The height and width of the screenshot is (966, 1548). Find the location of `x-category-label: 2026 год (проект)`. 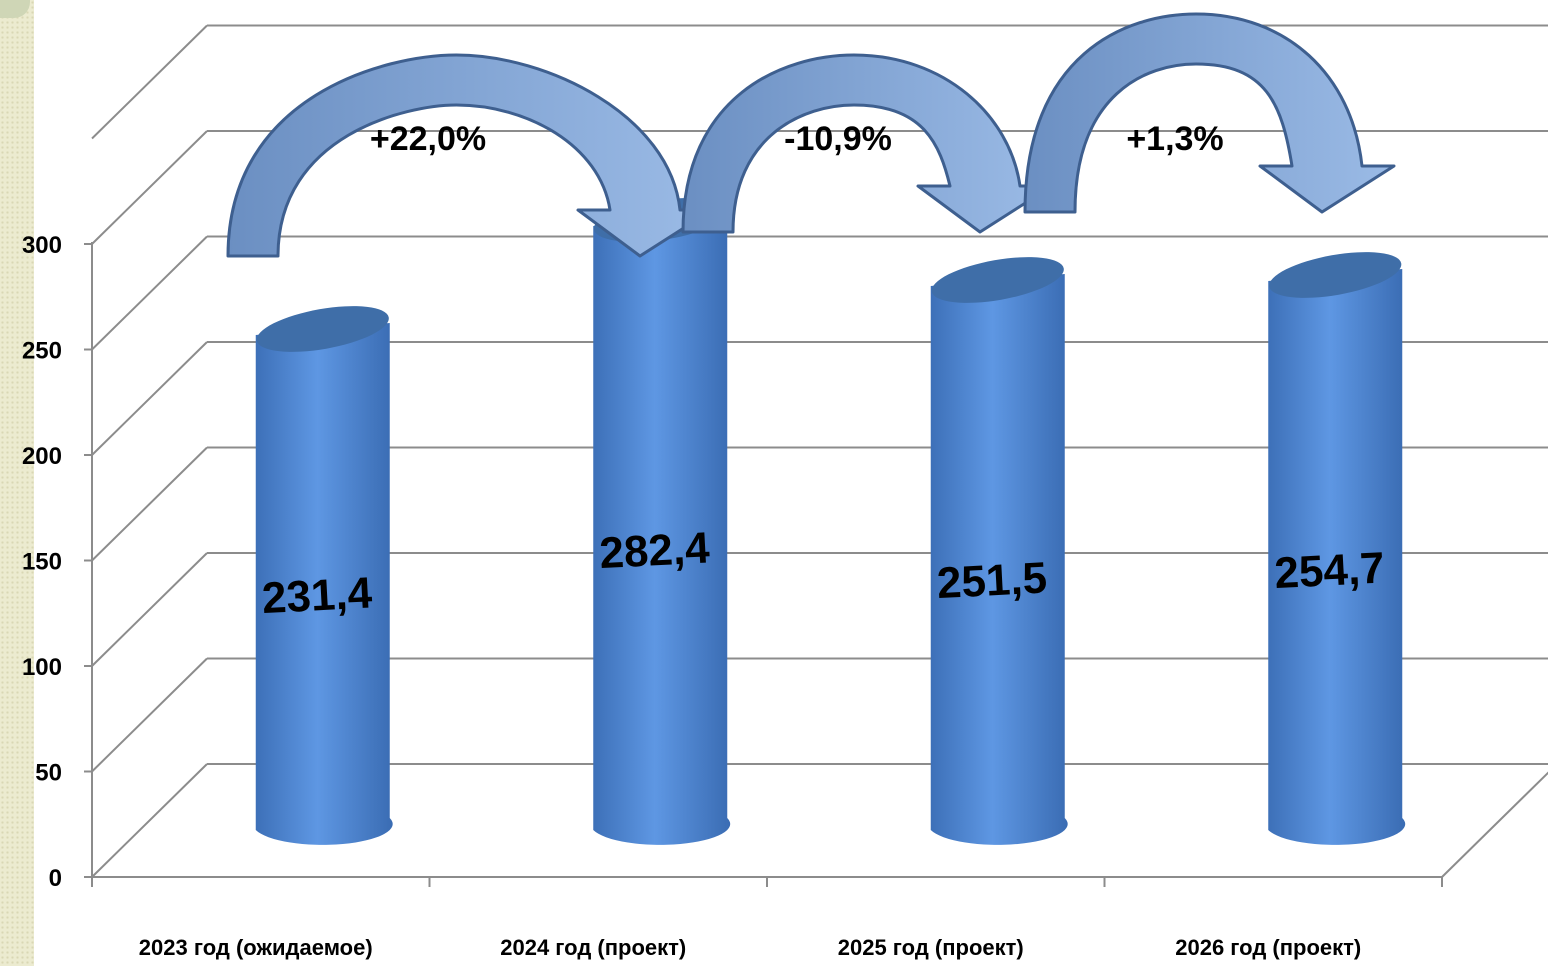

x-category-label: 2026 год (проект) is located at coordinates (1268, 947).